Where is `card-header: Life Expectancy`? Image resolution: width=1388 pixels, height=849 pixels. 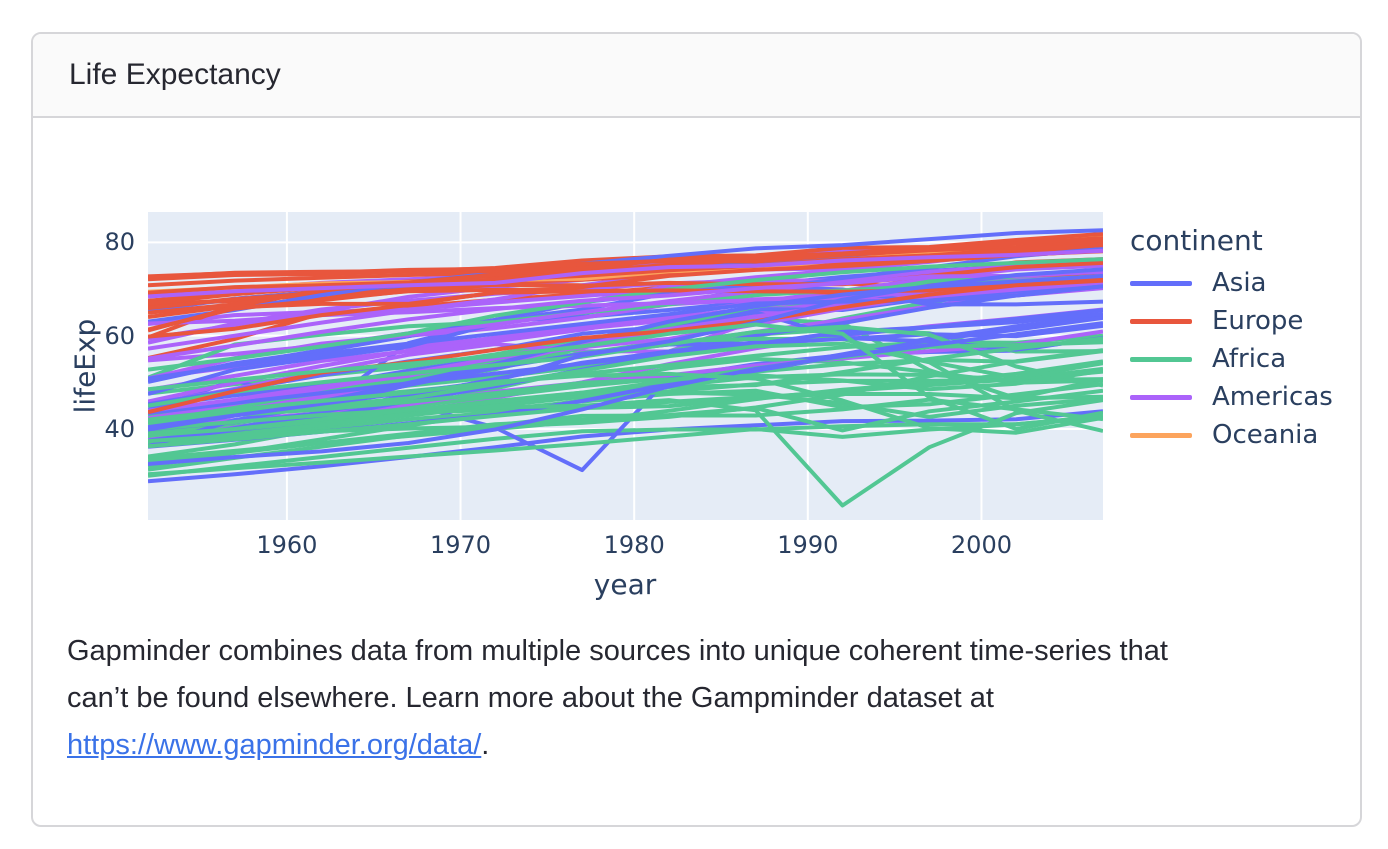 card-header: Life Expectancy is located at coordinates (696, 76).